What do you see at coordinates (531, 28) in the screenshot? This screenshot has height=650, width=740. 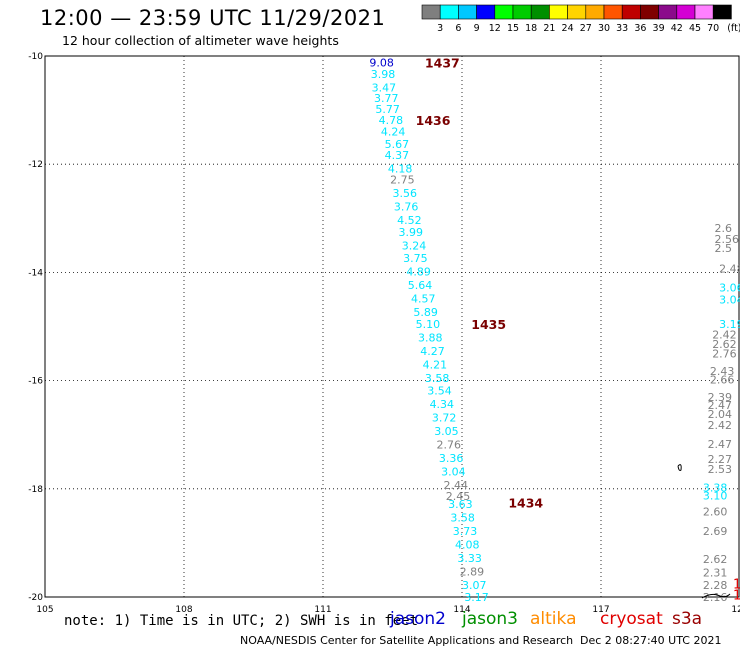 I see `scale-tick-label: 18` at bounding box center [531, 28].